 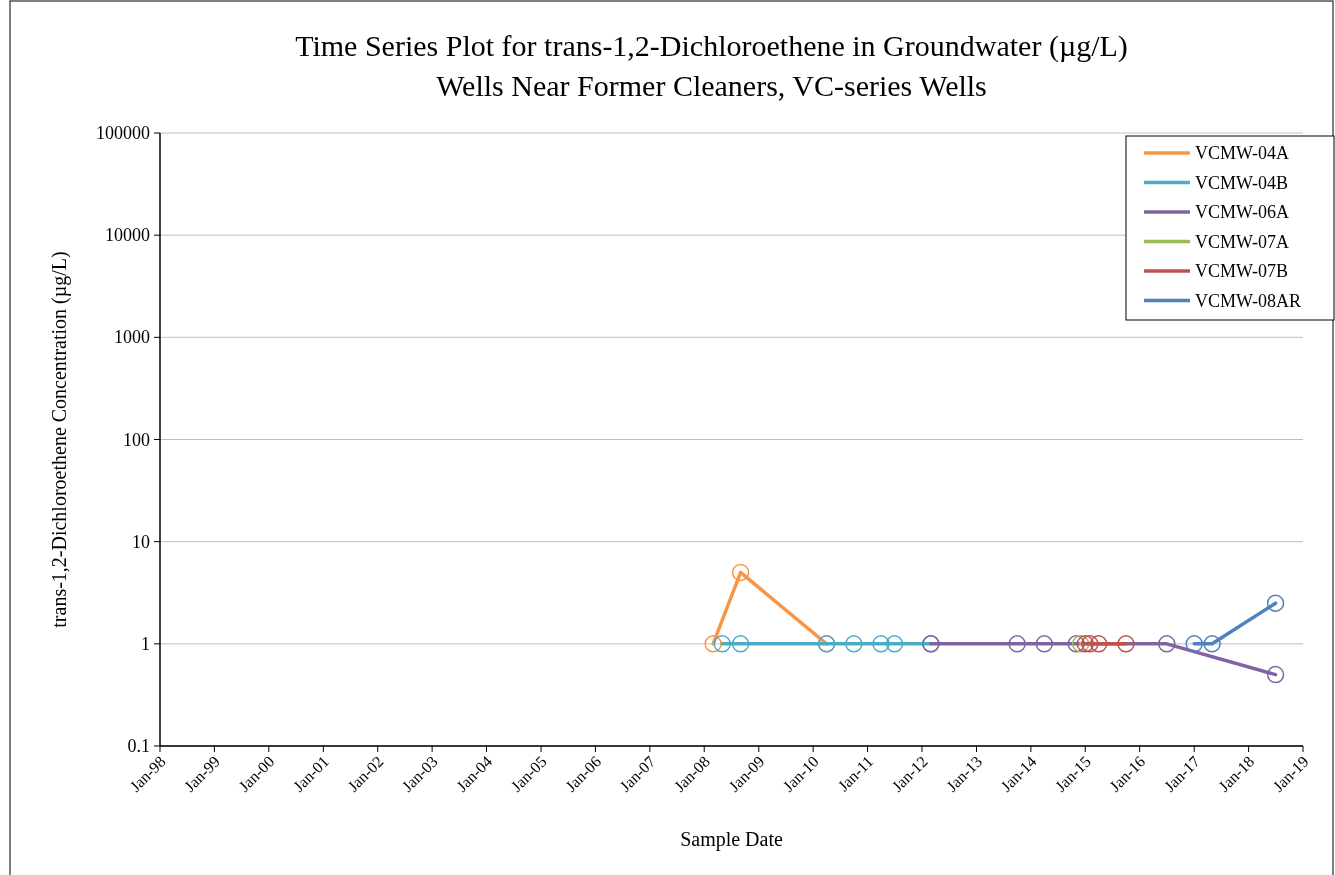 What do you see at coordinates (132, 337) in the screenshot?
I see `y-tick-label: 1000` at bounding box center [132, 337].